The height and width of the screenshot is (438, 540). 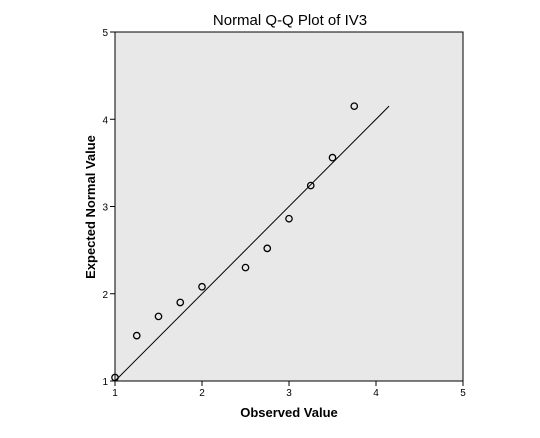 I want to click on y-axis: 1 2 3 4 5, so click(x=108, y=208).